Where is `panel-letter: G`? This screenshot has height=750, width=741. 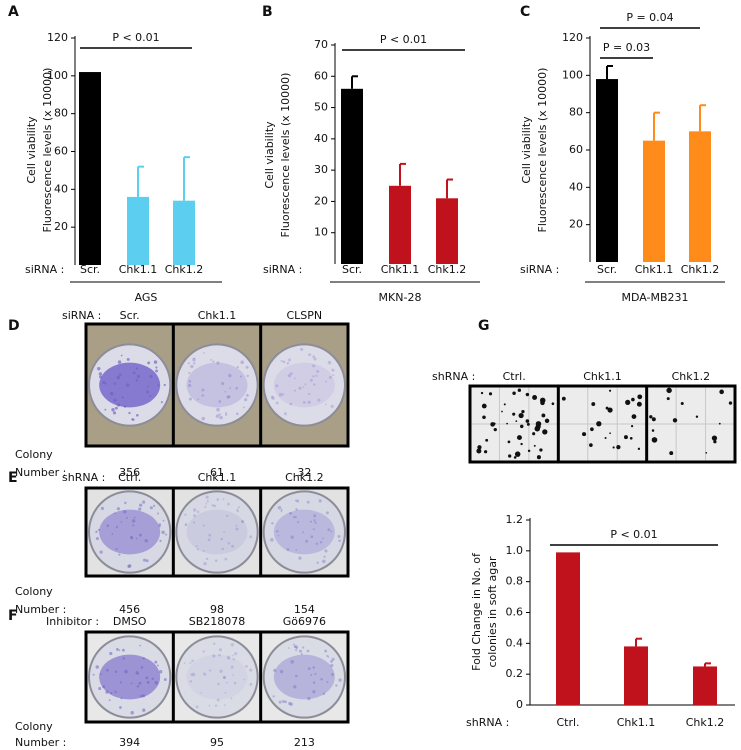 panel-letter: G is located at coordinates (484, 326).